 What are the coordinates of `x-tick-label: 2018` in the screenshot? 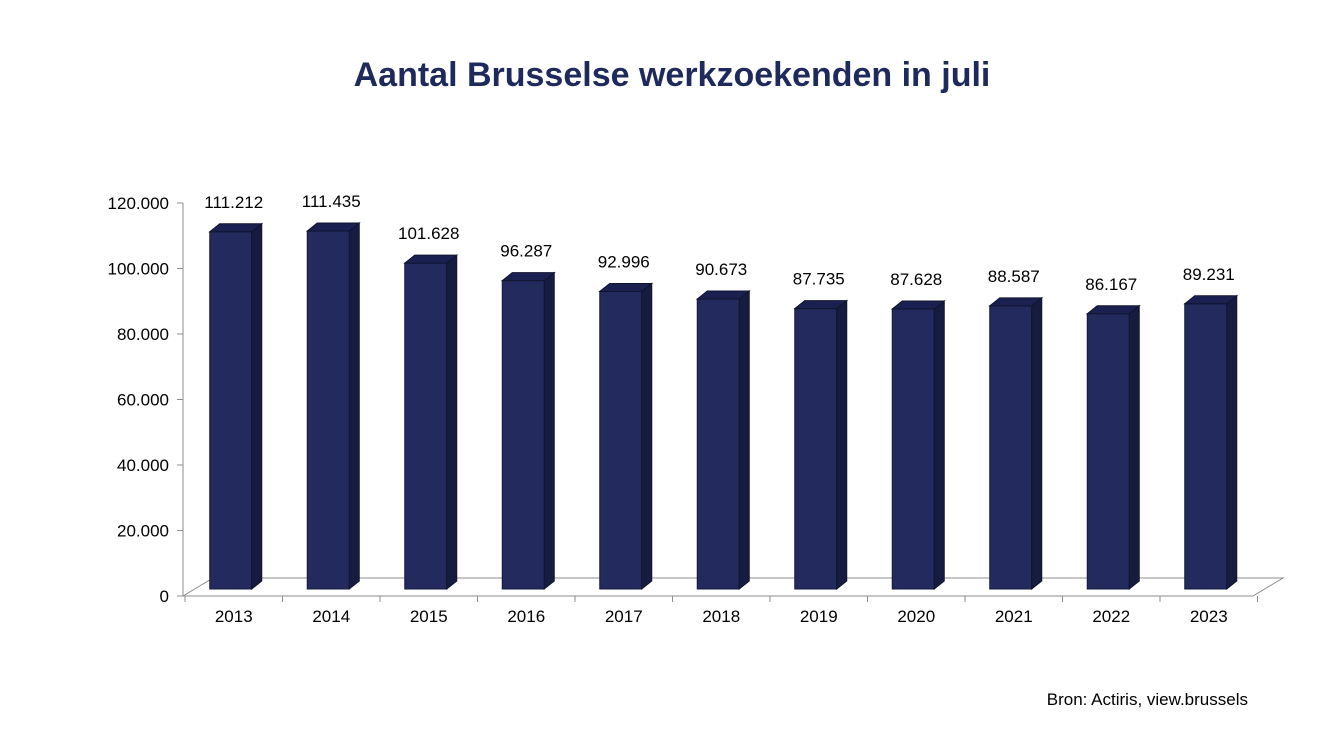 It's located at (721, 616).